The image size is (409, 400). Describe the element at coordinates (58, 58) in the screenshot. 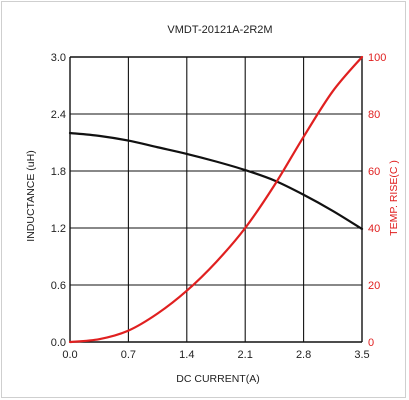

I see `y-tick-label: 3.0` at that location.